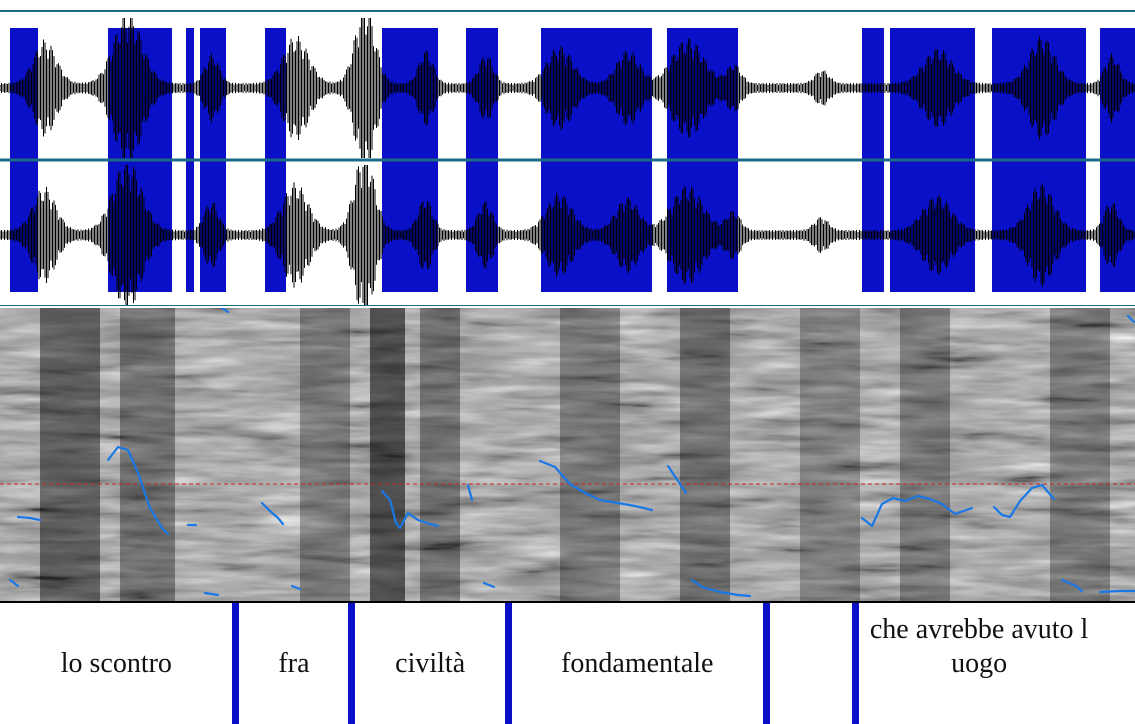  I want to click on interval-label: civiltà, so click(430, 663).